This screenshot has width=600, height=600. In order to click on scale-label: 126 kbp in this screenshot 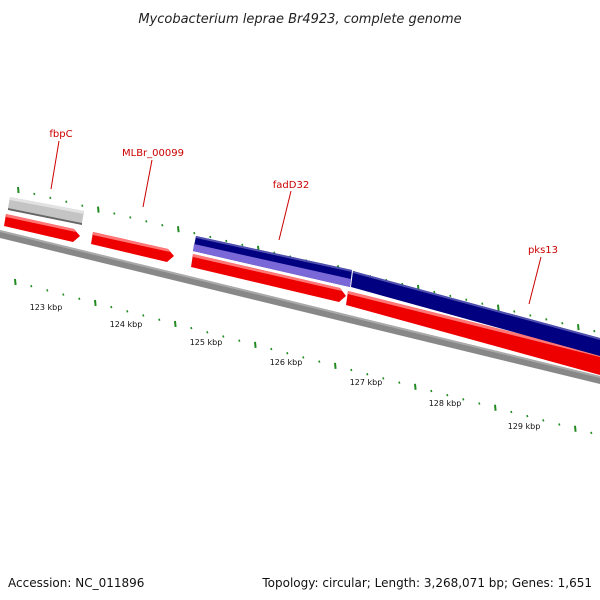, I will do `click(286, 362)`.